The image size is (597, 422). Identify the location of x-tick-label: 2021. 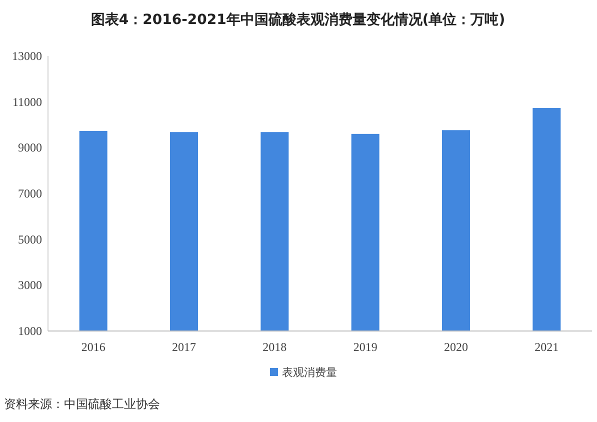
(546, 347).